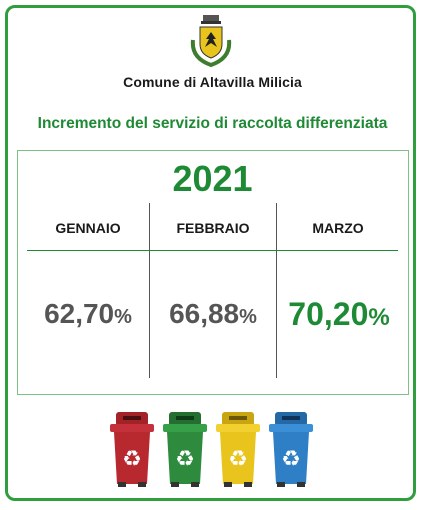 The height and width of the screenshot is (510, 425). Describe the element at coordinates (212, 82) in the screenshot. I see `organization-name: Comune di Altavilla Milicia` at that location.